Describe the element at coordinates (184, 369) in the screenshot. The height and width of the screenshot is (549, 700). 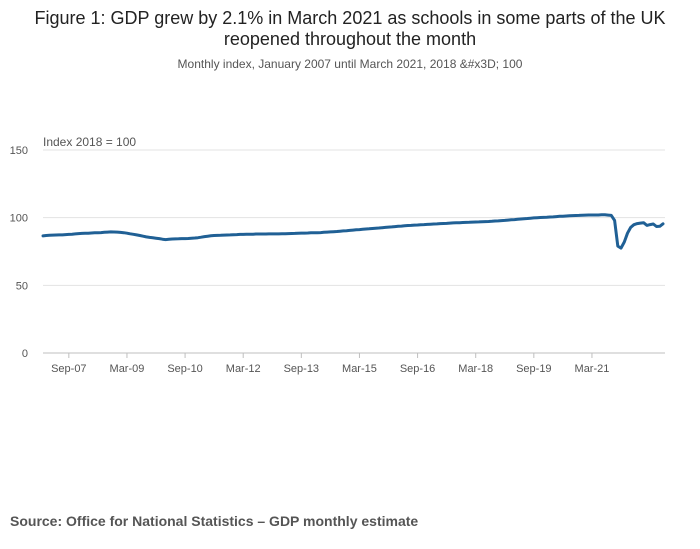
I see `x-tick-label: Sep-10` at that location.